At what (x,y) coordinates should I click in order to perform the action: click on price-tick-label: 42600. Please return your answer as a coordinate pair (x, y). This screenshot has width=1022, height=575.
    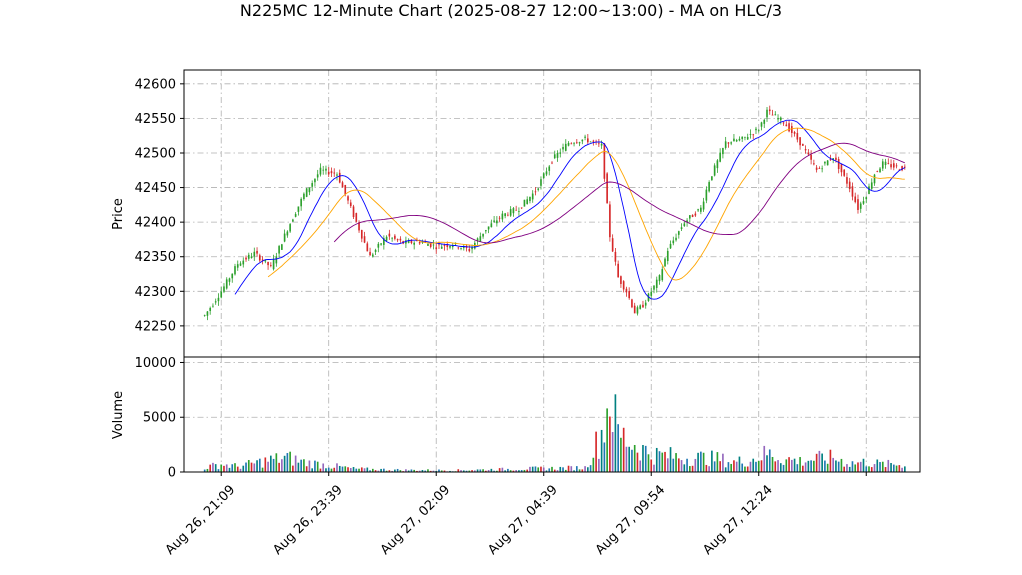
    Looking at the image, I should click on (155, 84).